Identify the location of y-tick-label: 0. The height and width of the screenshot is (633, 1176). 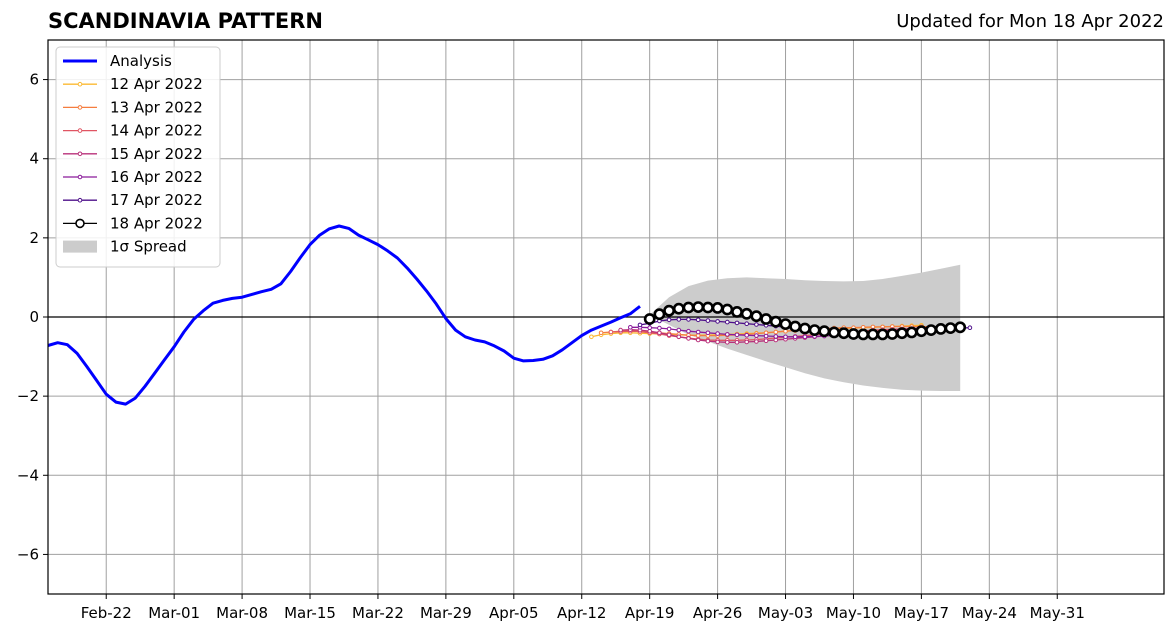
(34, 317).